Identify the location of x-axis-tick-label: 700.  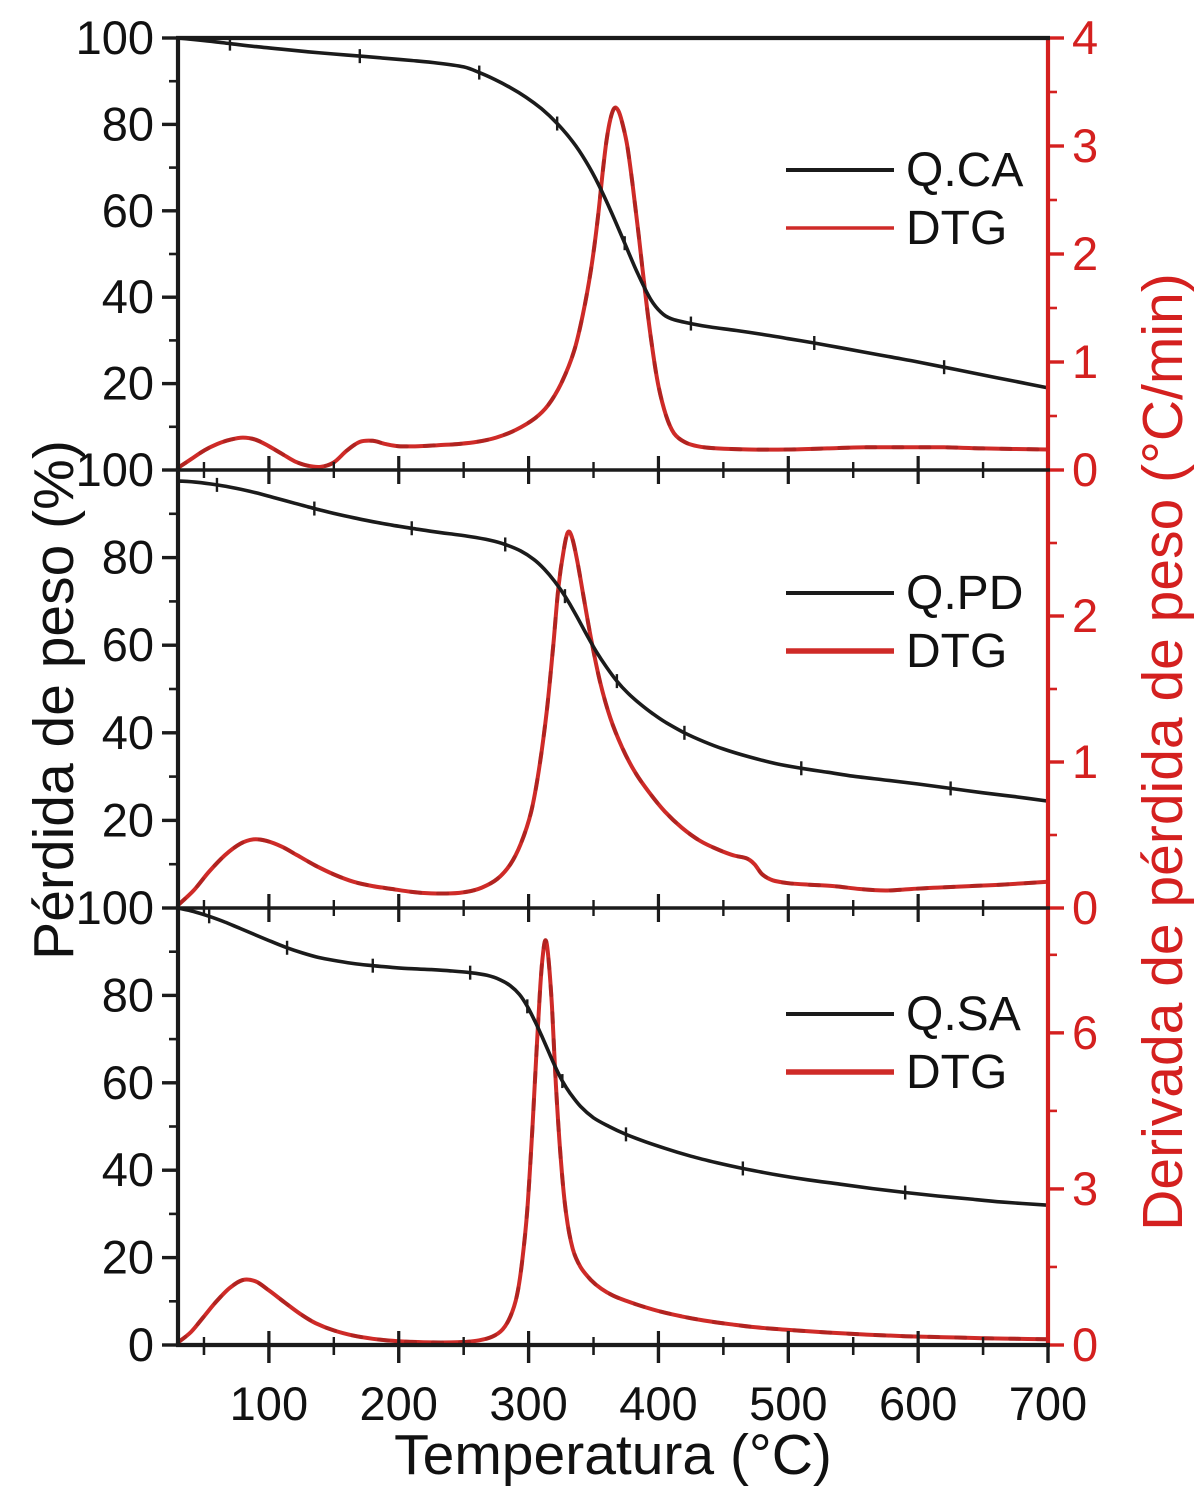
(1048, 1403).